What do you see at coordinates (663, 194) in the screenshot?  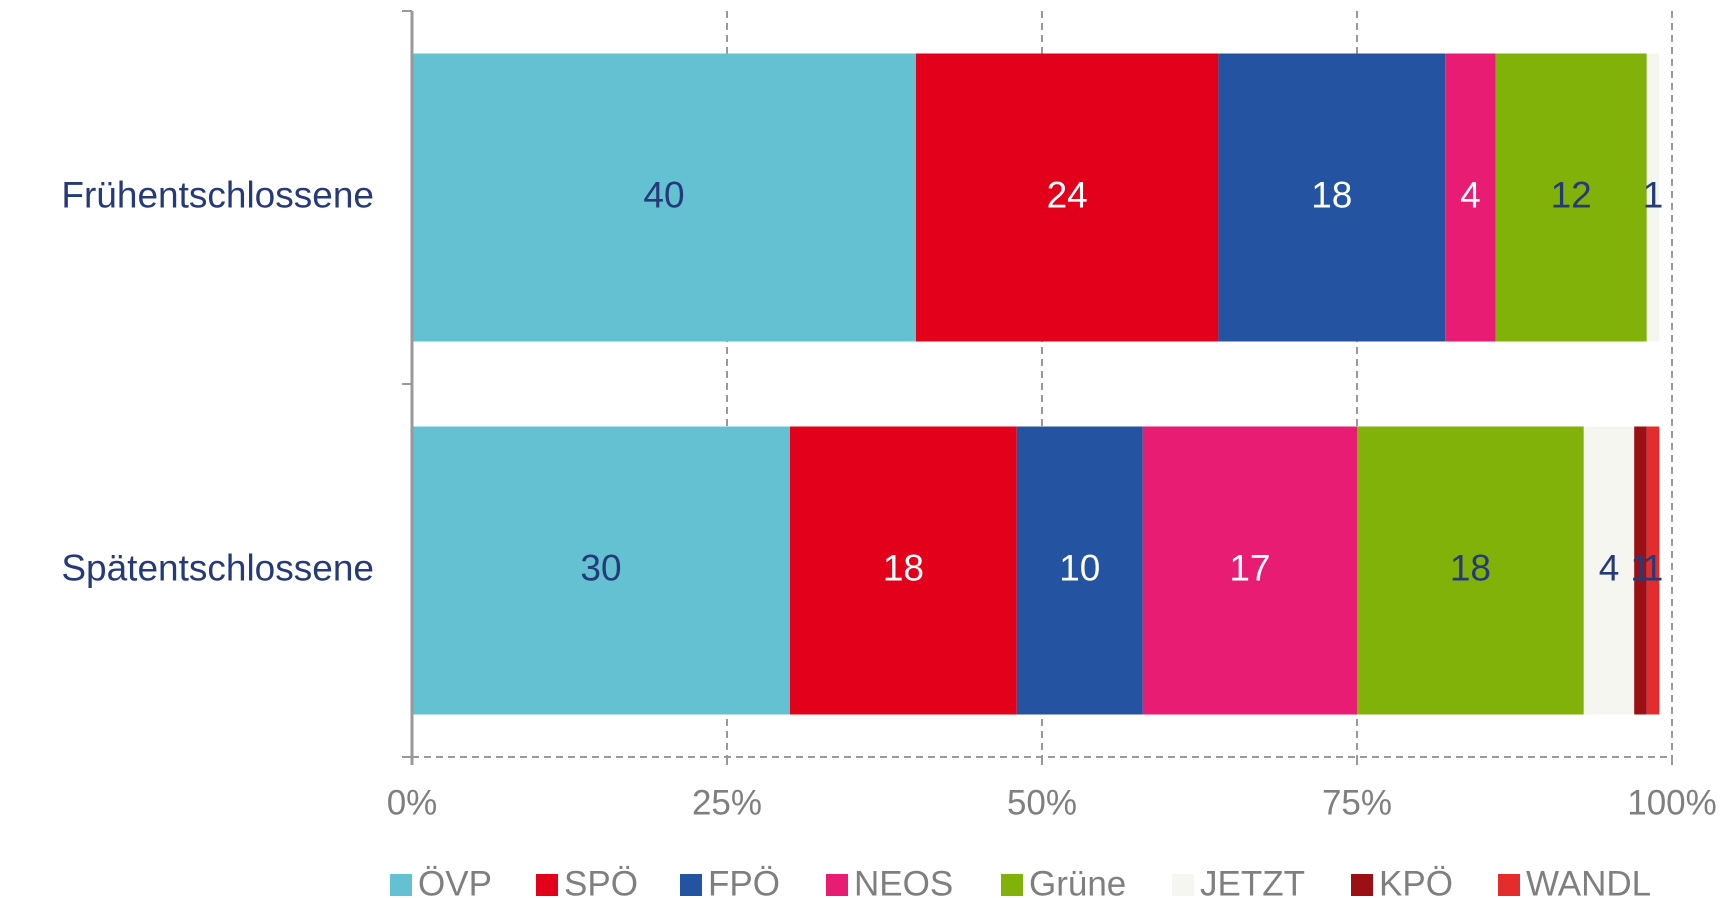 I see `data-label: 40` at bounding box center [663, 194].